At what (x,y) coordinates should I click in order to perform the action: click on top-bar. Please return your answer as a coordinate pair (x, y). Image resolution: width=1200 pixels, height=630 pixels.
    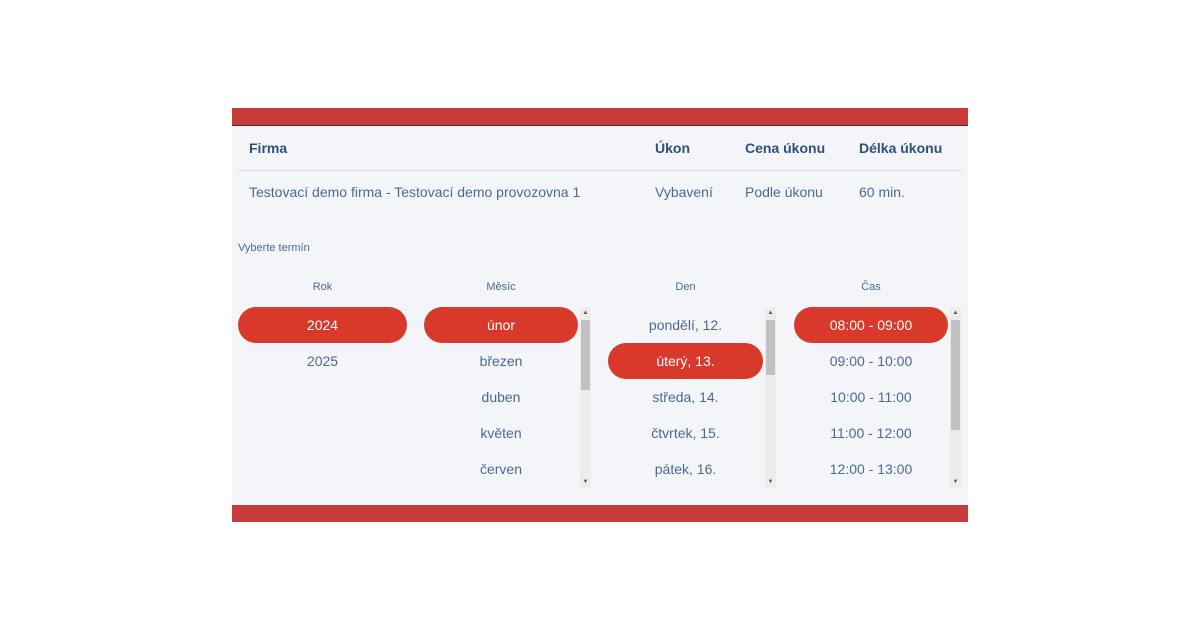
    Looking at the image, I should click on (600, 117).